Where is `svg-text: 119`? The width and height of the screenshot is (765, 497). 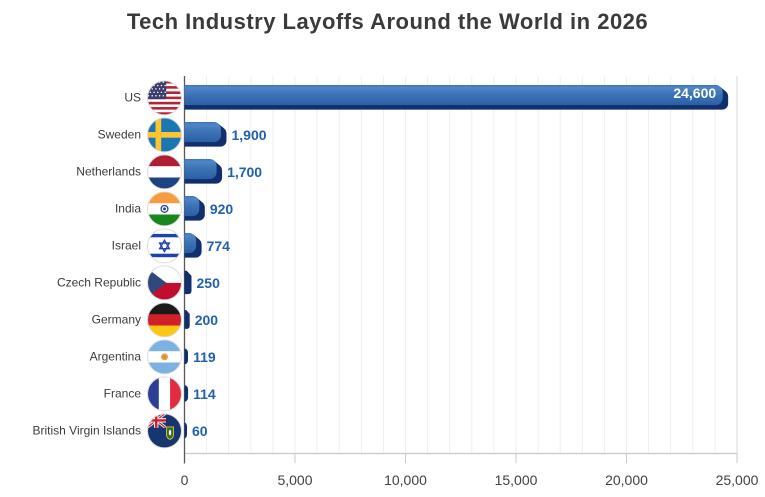
svg-text: 119 is located at coordinates (204, 357).